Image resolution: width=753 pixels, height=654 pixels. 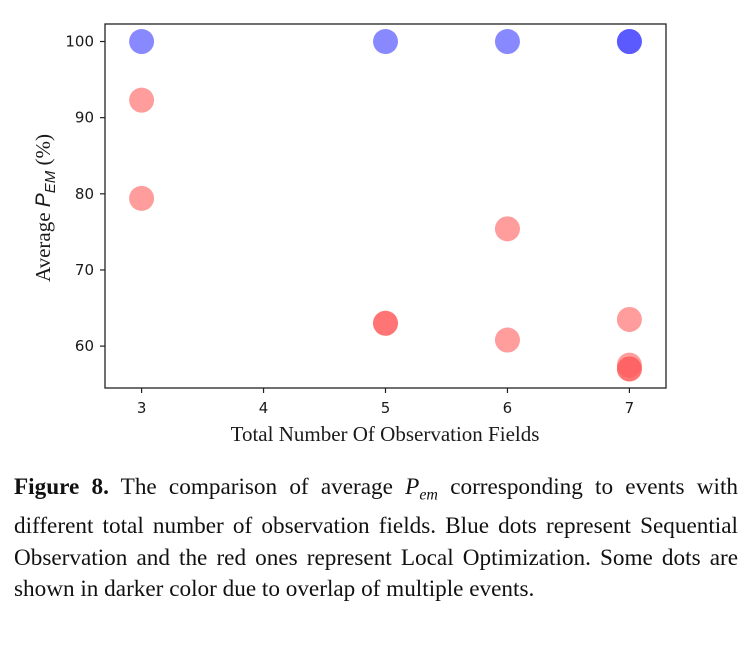 I want to click on y-axis-ticks: 60 70 80 90 100, so click(x=85, y=194).